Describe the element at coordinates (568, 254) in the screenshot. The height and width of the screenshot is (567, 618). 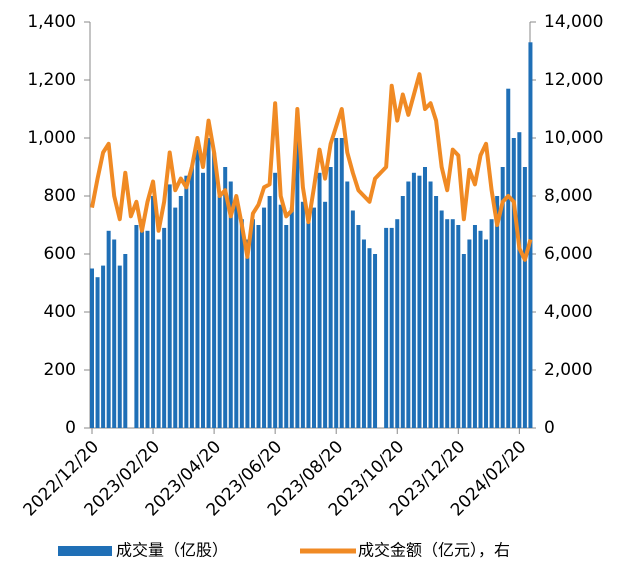
I see `y2-tick-label: 6,000` at that location.